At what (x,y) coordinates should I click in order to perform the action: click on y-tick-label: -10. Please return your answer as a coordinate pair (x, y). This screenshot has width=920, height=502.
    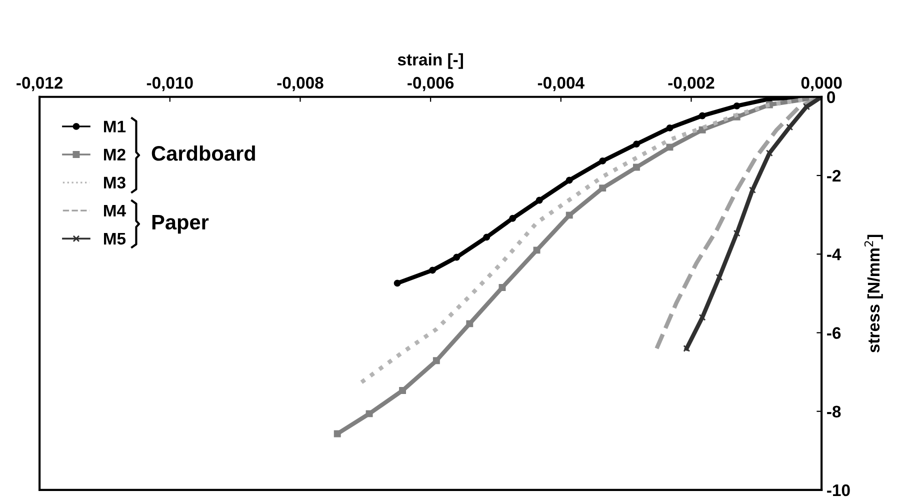
    Looking at the image, I should click on (838, 490).